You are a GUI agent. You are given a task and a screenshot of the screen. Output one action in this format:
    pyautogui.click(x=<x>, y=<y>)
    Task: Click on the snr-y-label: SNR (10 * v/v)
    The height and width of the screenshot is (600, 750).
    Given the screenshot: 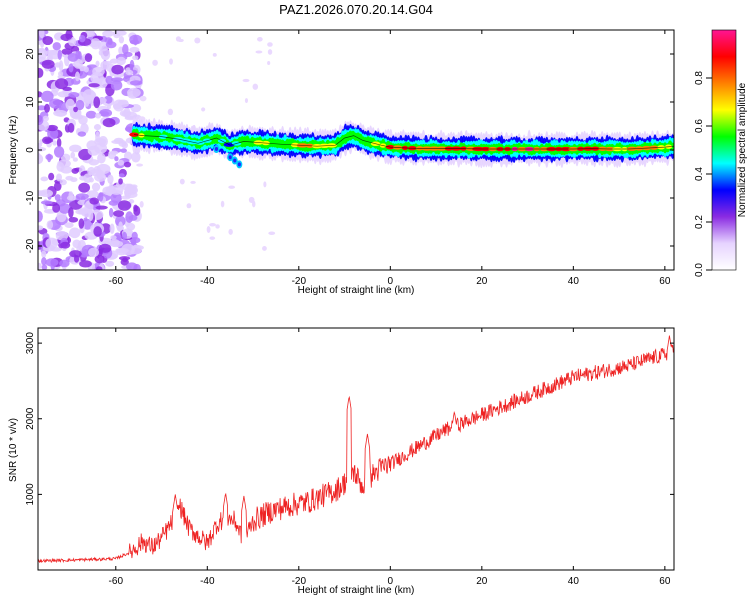 What is the action you would take?
    pyautogui.click(x=13, y=450)
    